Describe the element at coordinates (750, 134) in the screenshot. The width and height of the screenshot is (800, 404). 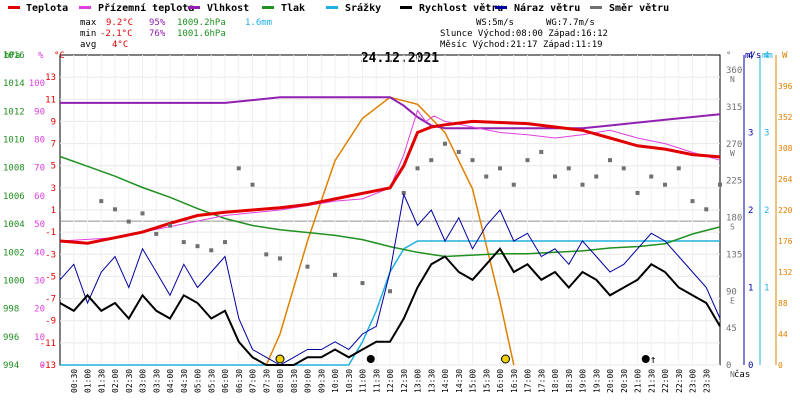
I see `tick-ms: 3` at that location.